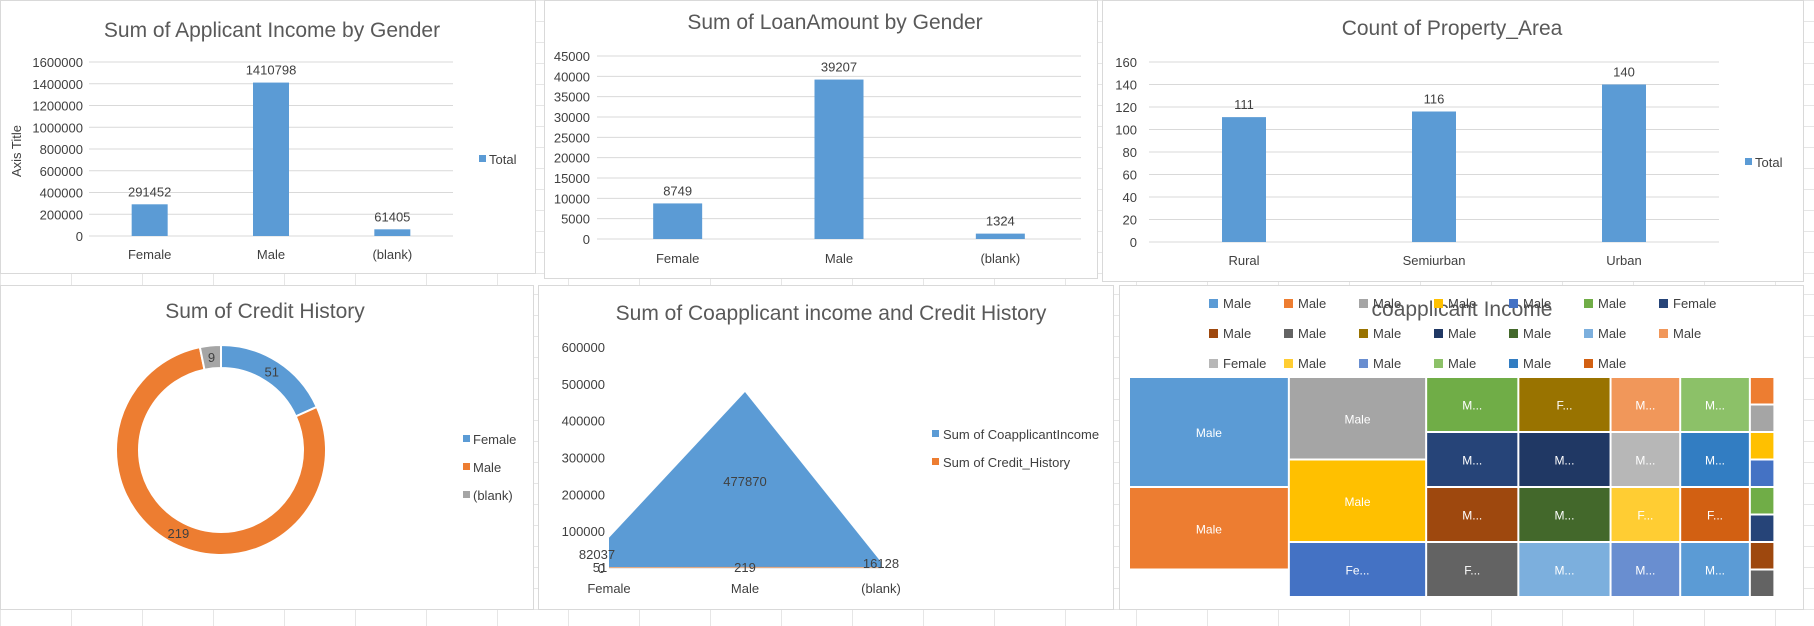 The width and height of the screenshot is (1814, 626). I want to click on y-tick-label: 40, so click(1130, 197).